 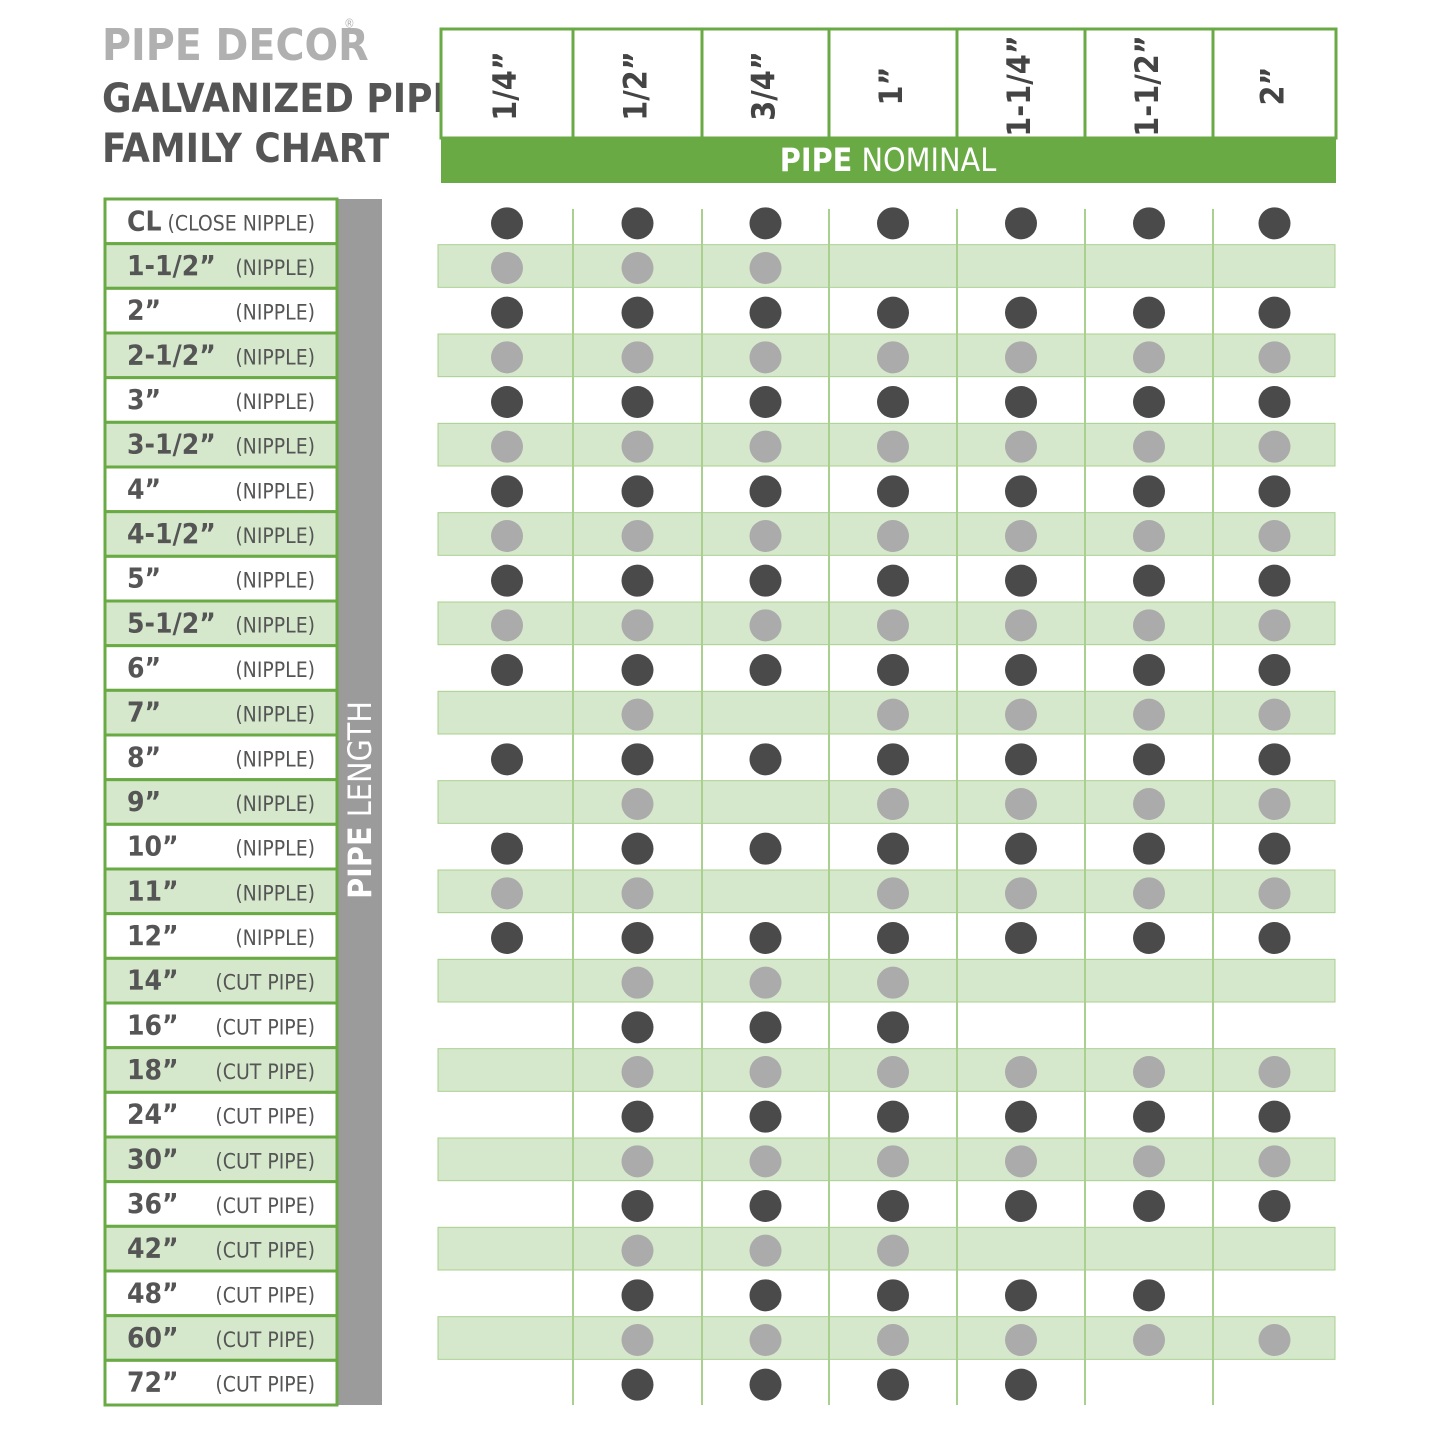 I want to click on brand-mark: ®, so click(x=349, y=24).